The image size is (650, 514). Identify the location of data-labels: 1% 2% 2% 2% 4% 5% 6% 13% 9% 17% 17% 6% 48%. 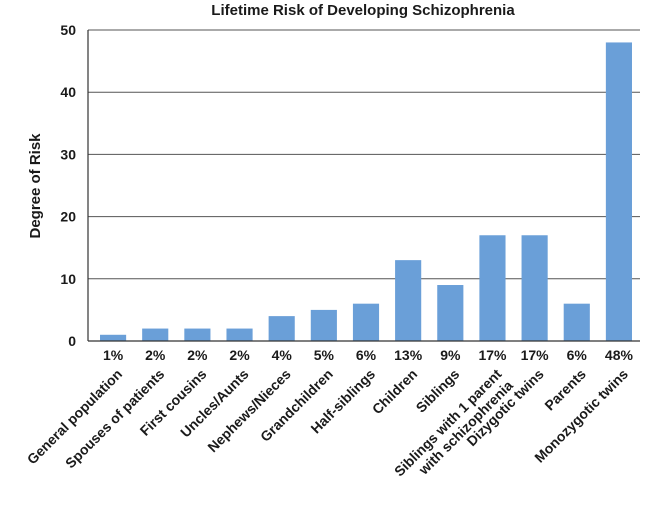
(368, 355).